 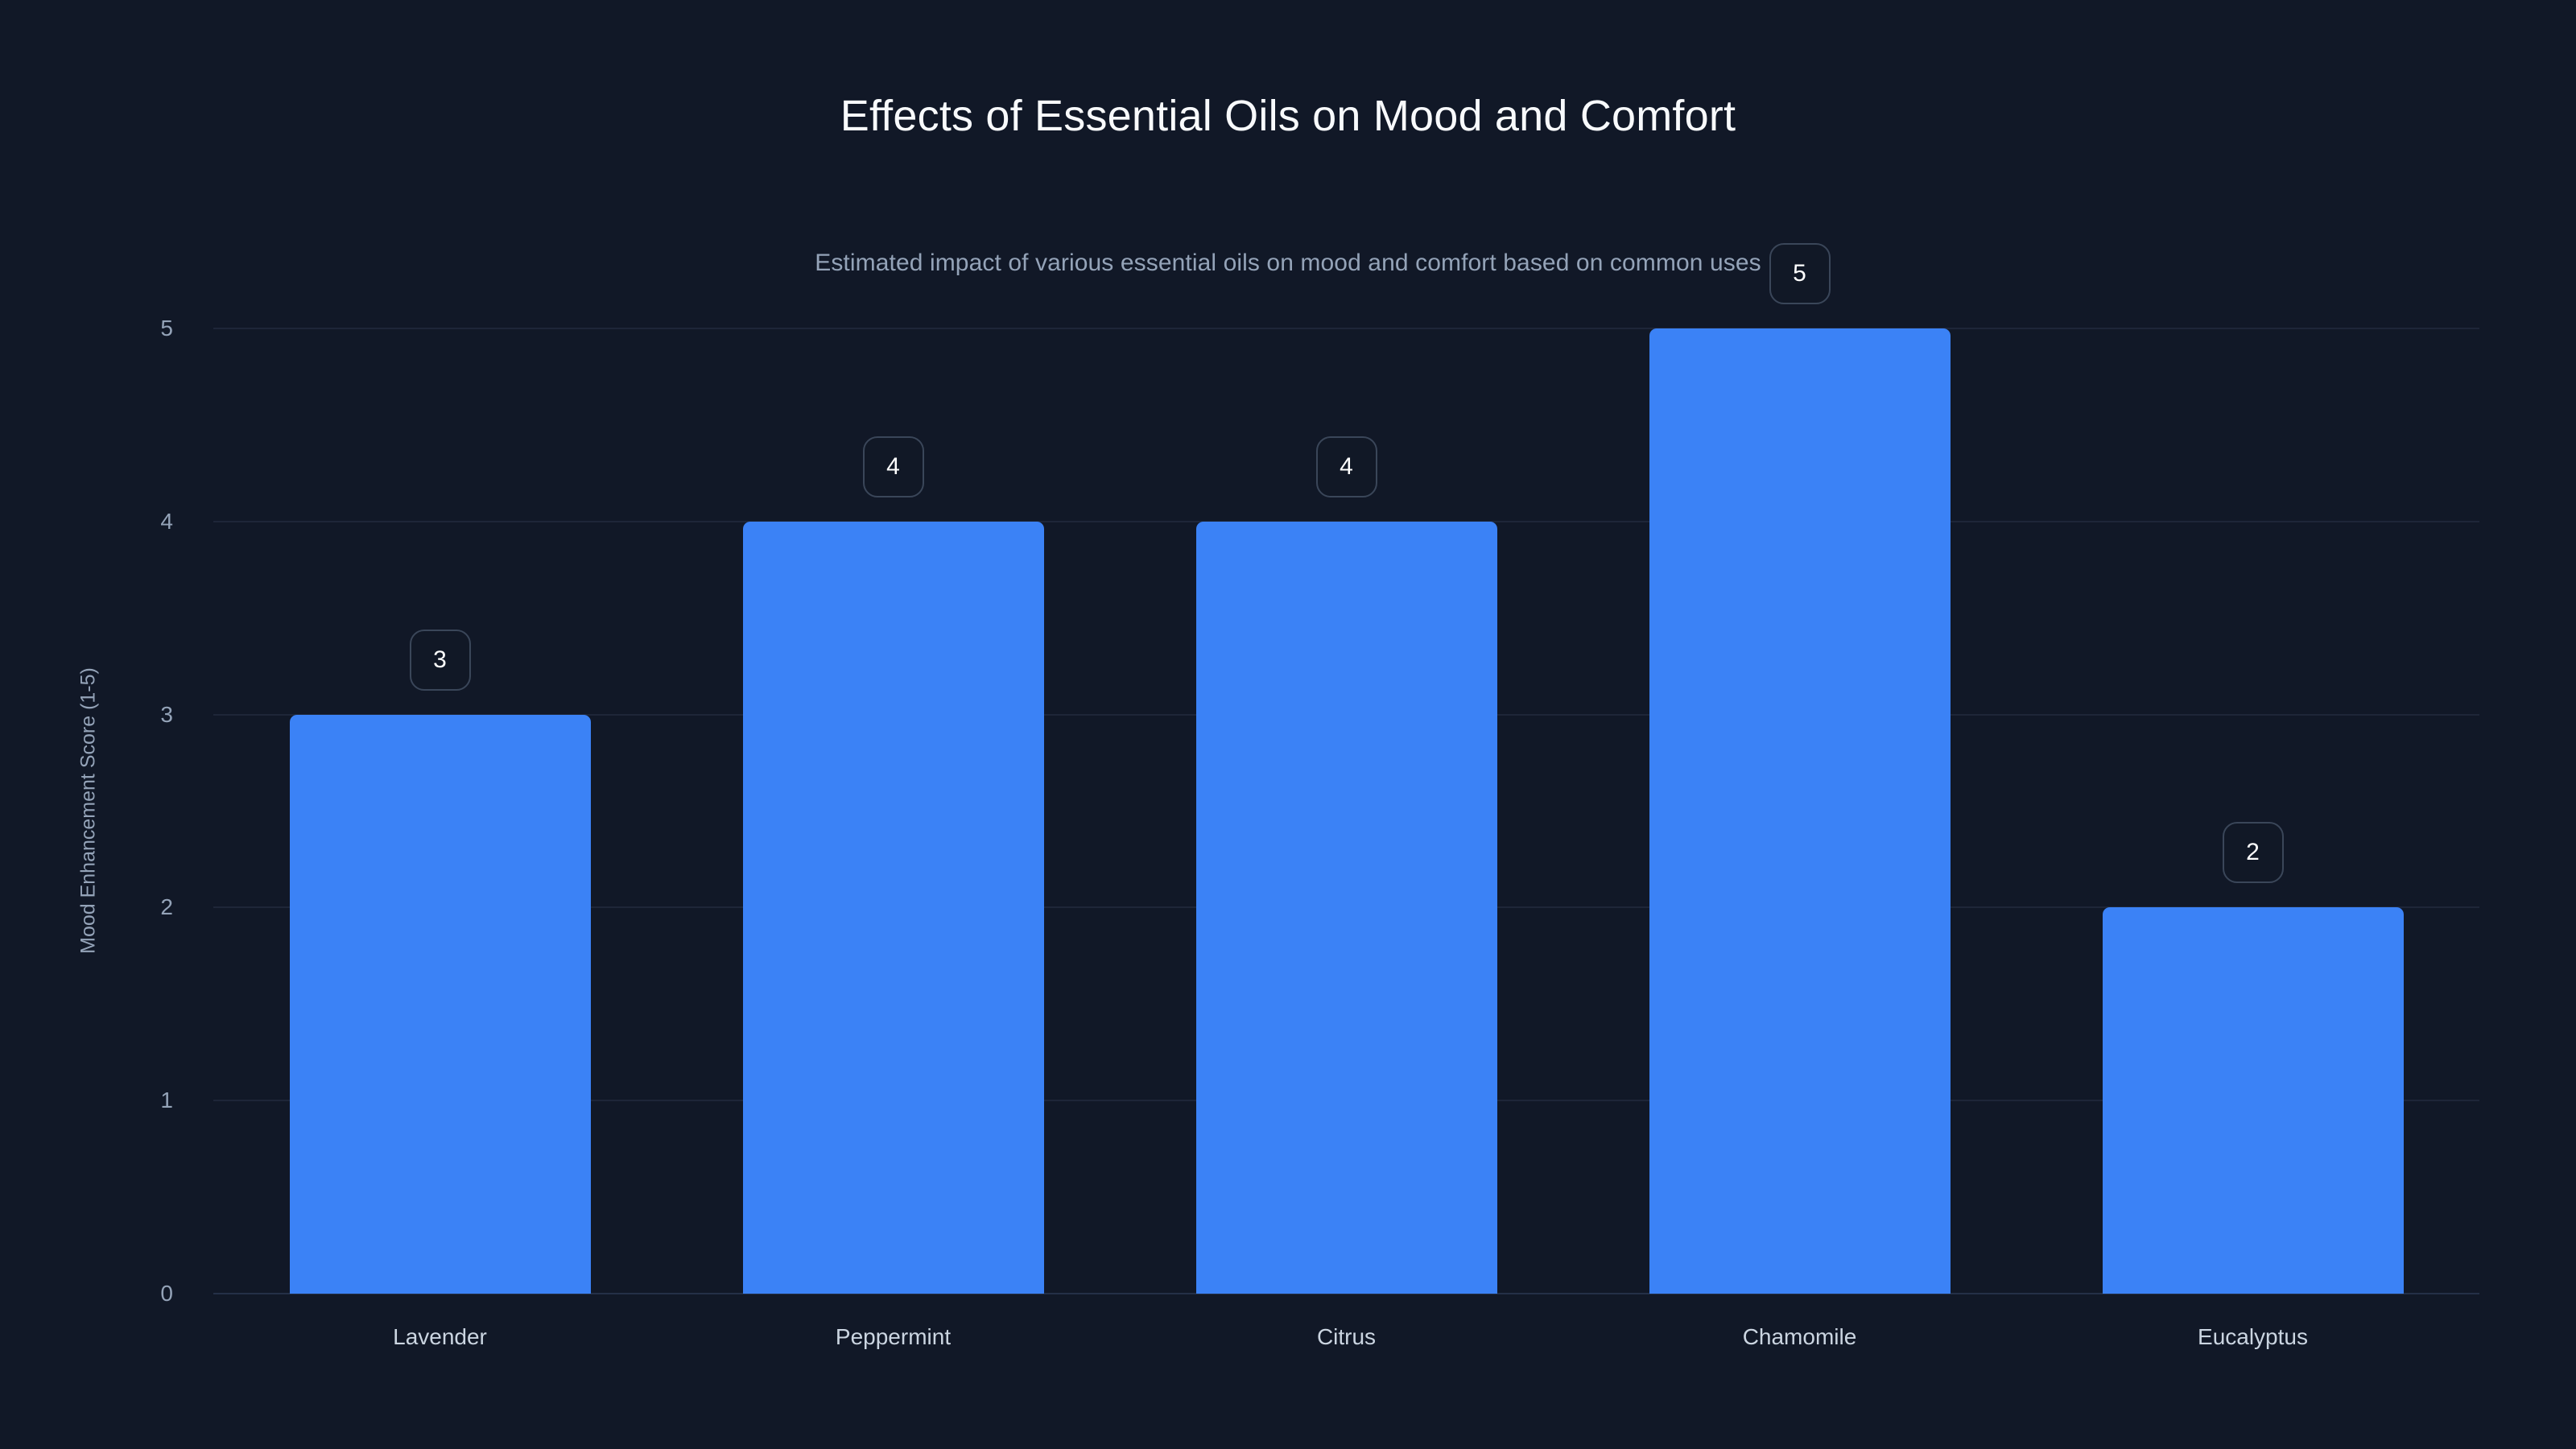 What do you see at coordinates (1799, 1336) in the screenshot?
I see `x-axis-category-label: Chamomile` at bounding box center [1799, 1336].